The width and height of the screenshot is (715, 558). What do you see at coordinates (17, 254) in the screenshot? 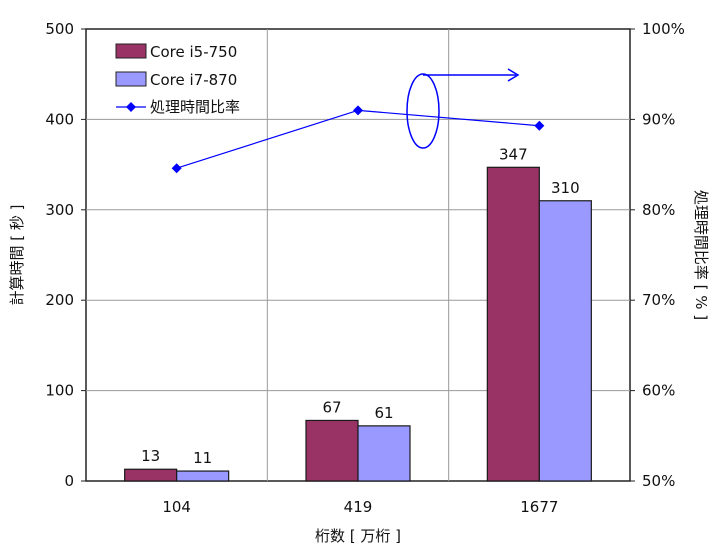
I see `y-axis-left-title: 計算時間 [ 秒 ]` at bounding box center [17, 254].